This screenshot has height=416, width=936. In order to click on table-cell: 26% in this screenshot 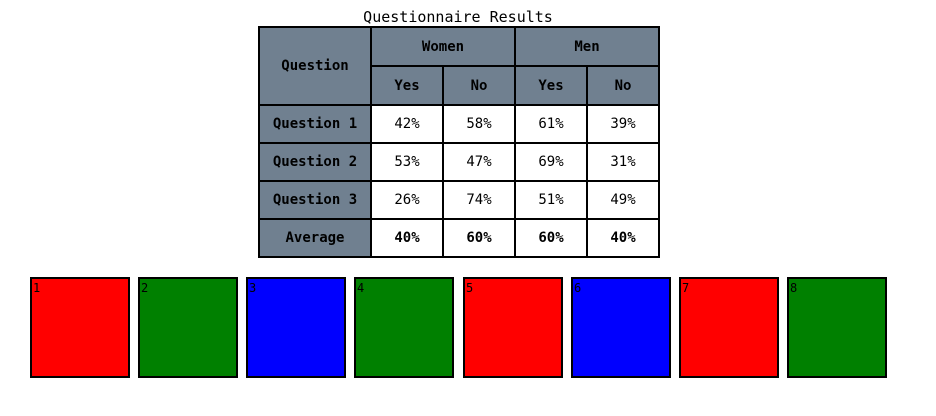, I will do `click(407, 200)`.